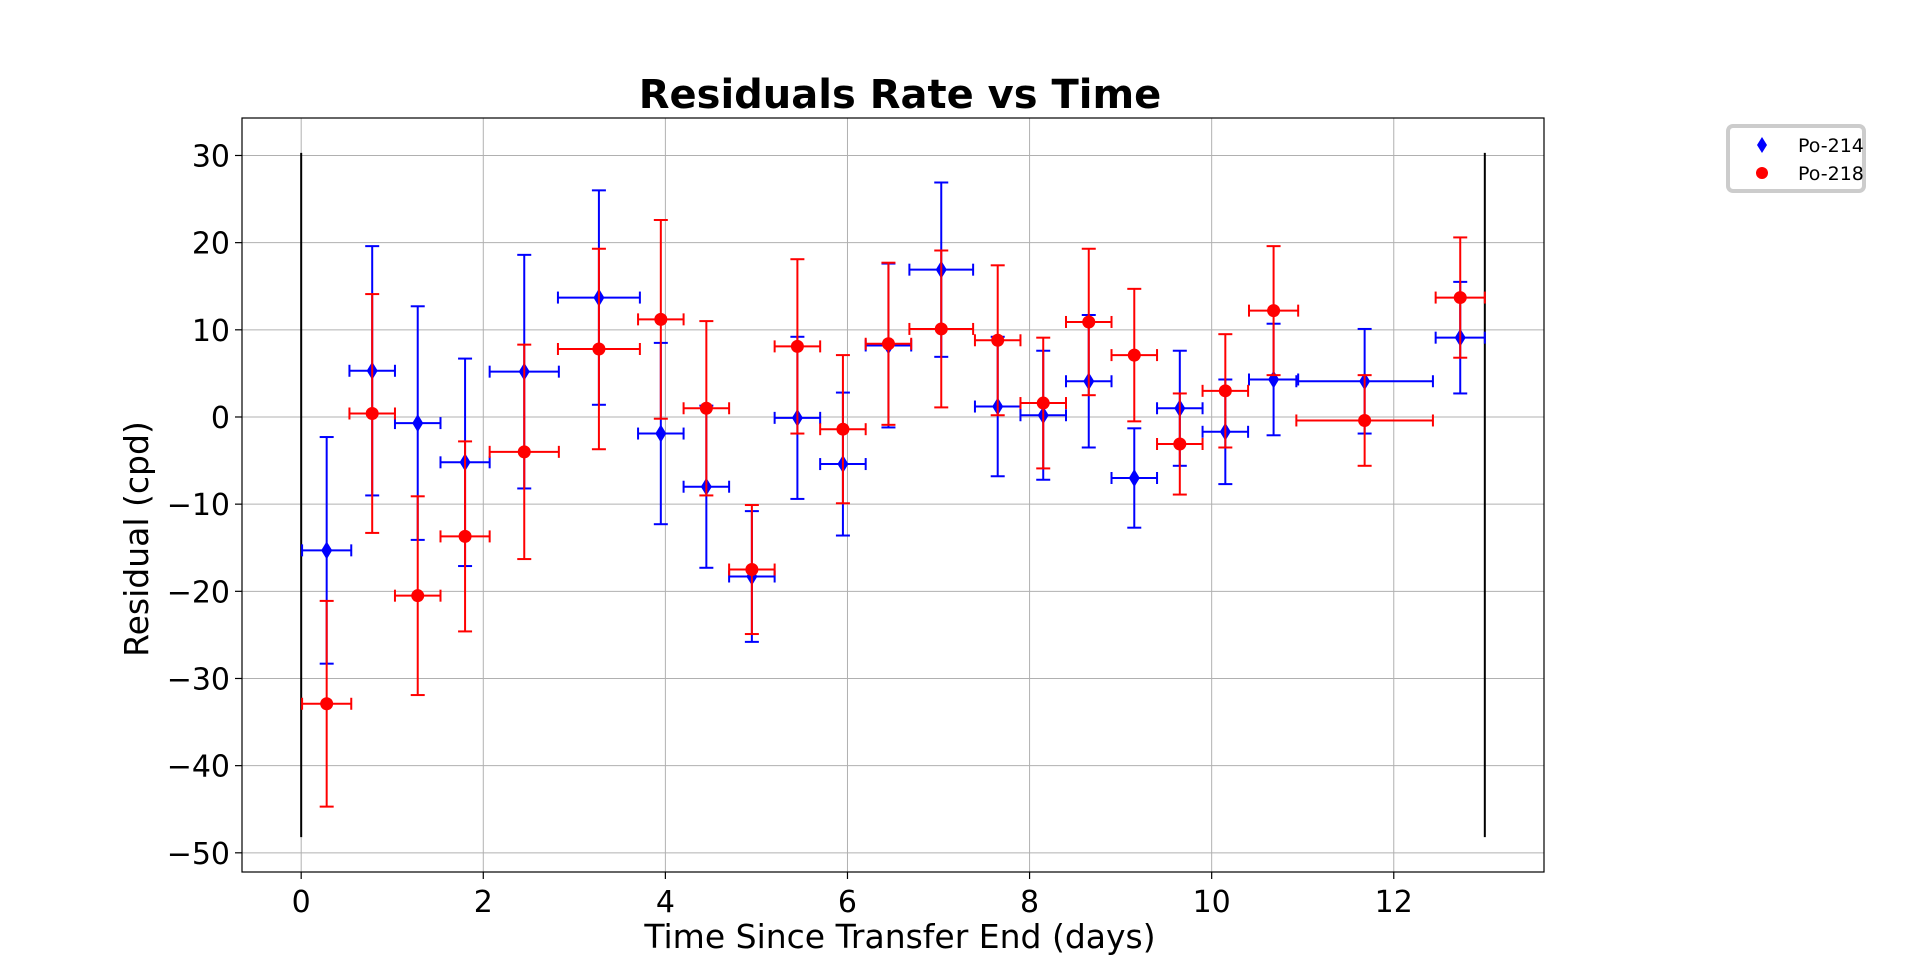 Image resolution: width=1920 pixels, height=975 pixels. I want to click on x-tick-label: 4, so click(665, 902).